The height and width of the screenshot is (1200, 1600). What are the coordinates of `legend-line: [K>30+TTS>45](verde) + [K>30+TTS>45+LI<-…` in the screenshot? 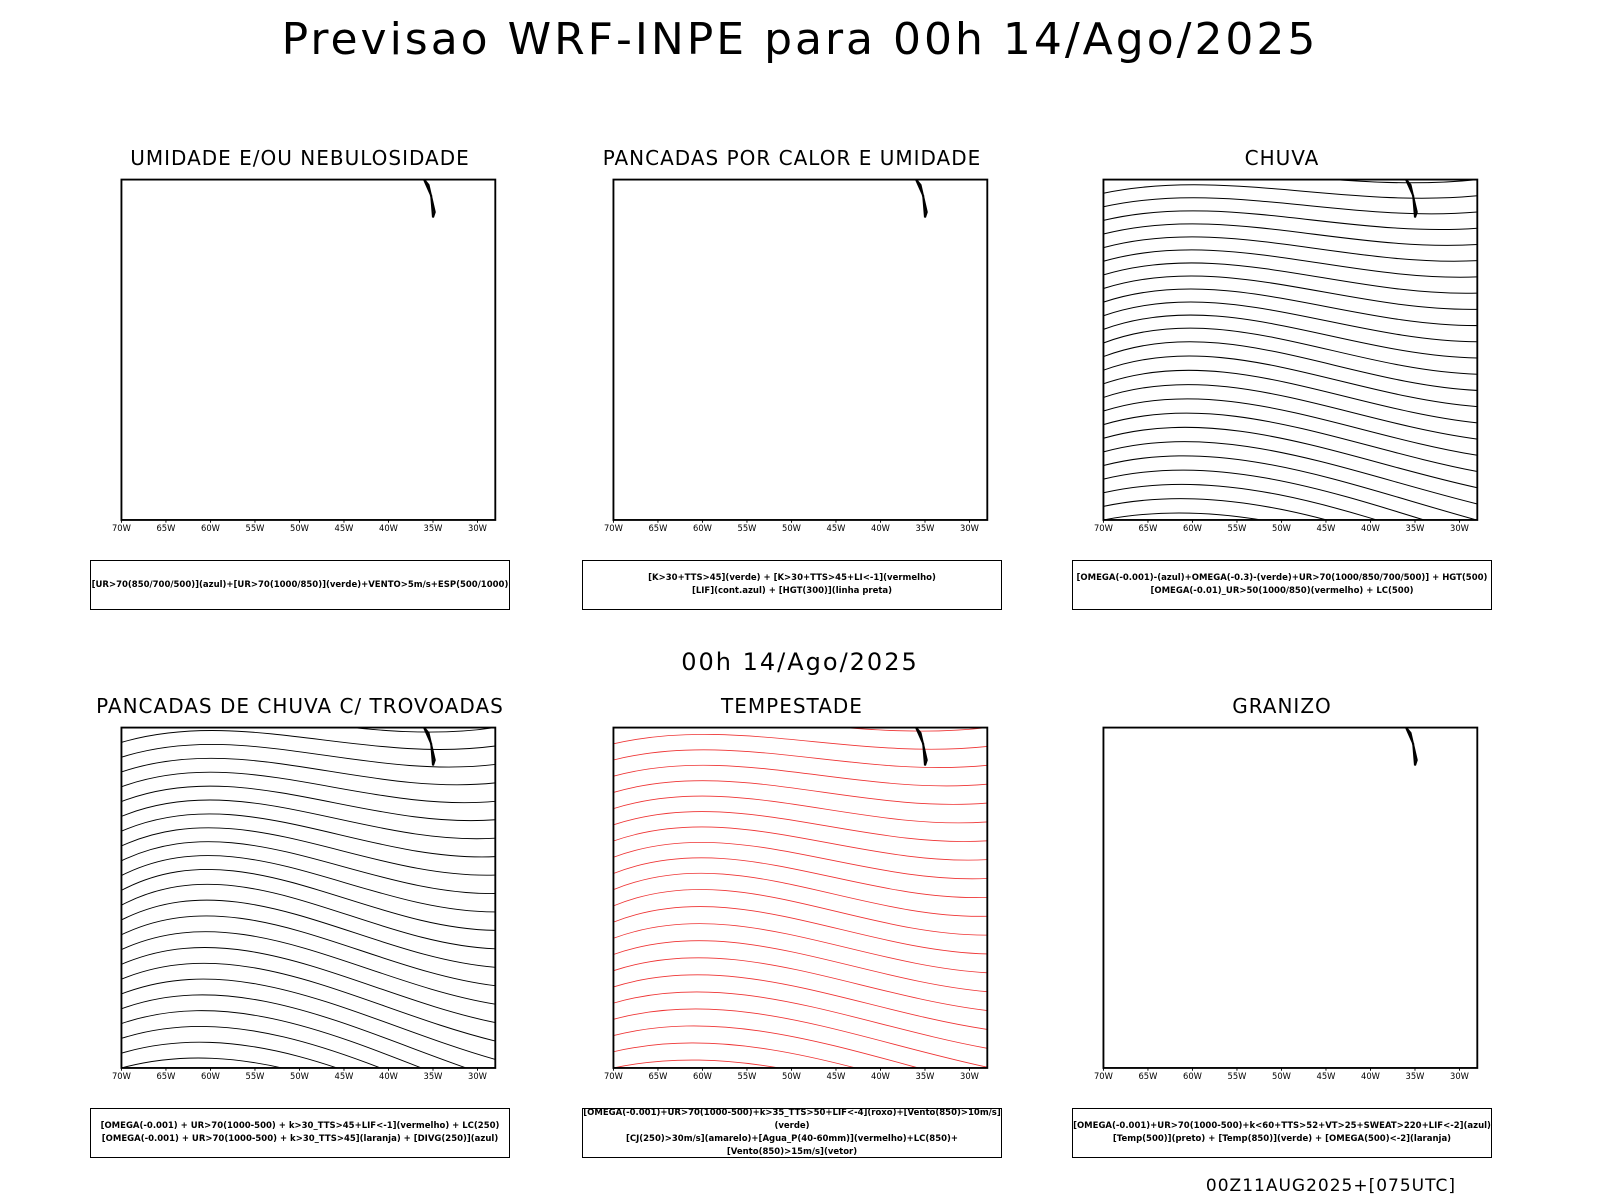 It's located at (792, 578).